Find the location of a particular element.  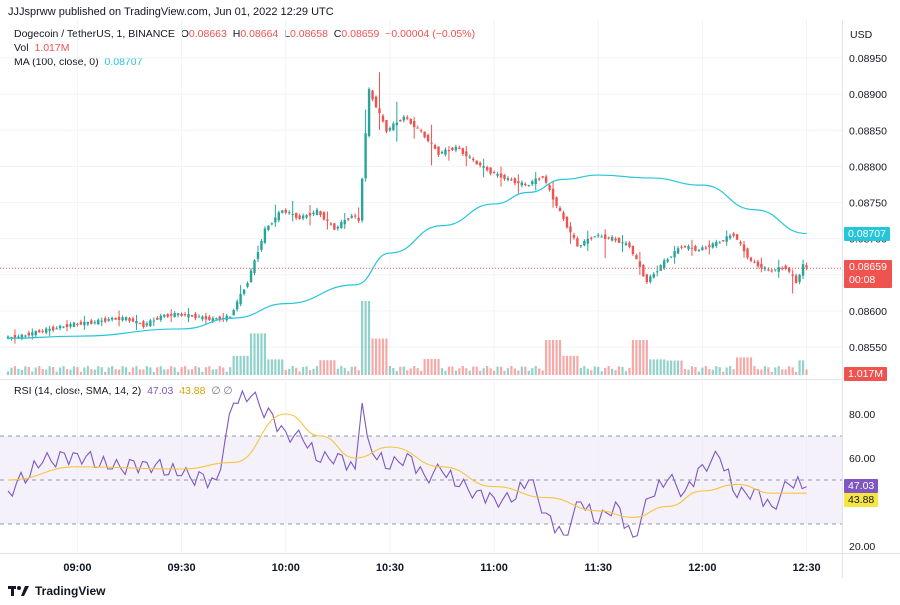

tradingview-logo: TradingView is located at coordinates (56, 591).